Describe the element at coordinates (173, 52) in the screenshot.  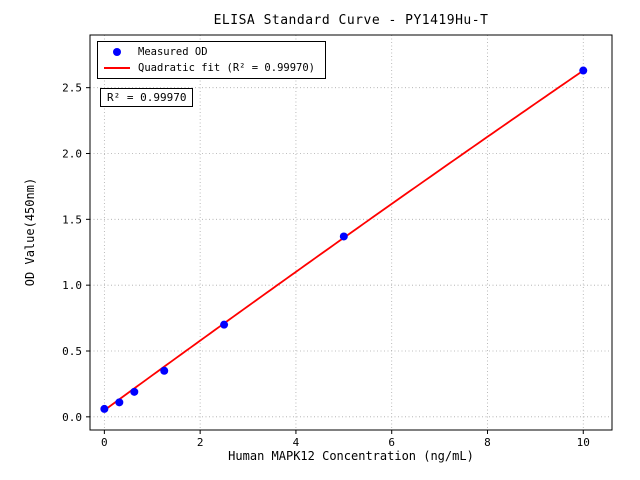
I see `legend-label-measured: Measured OD` at that location.